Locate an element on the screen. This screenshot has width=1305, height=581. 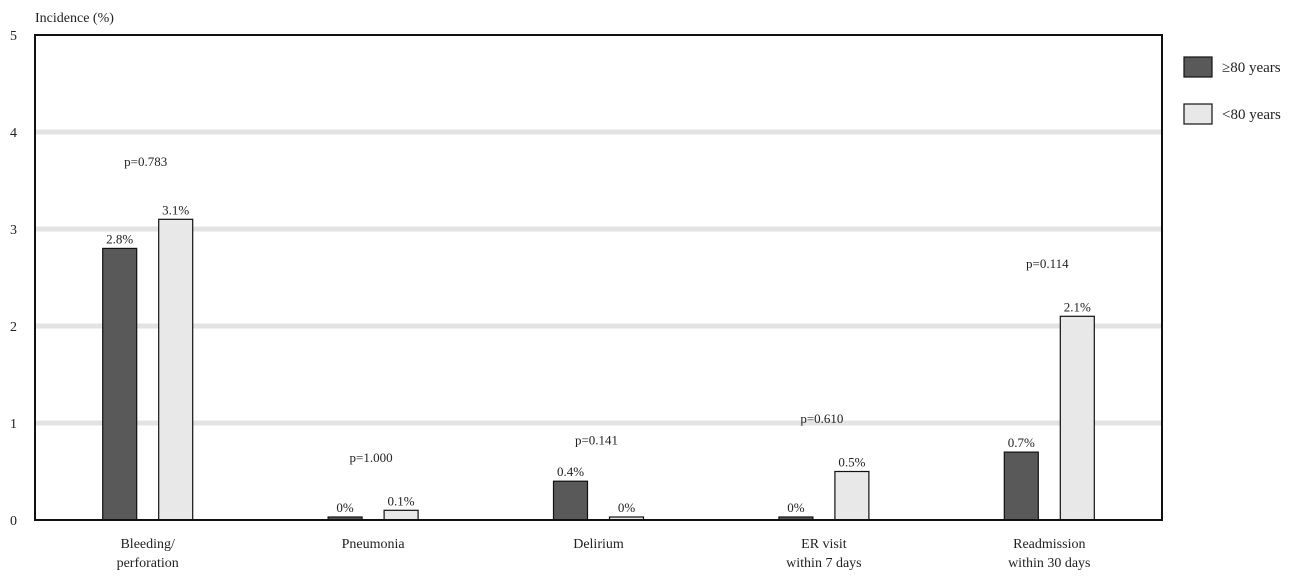
legend-label: <80 years is located at coordinates (1251, 115).